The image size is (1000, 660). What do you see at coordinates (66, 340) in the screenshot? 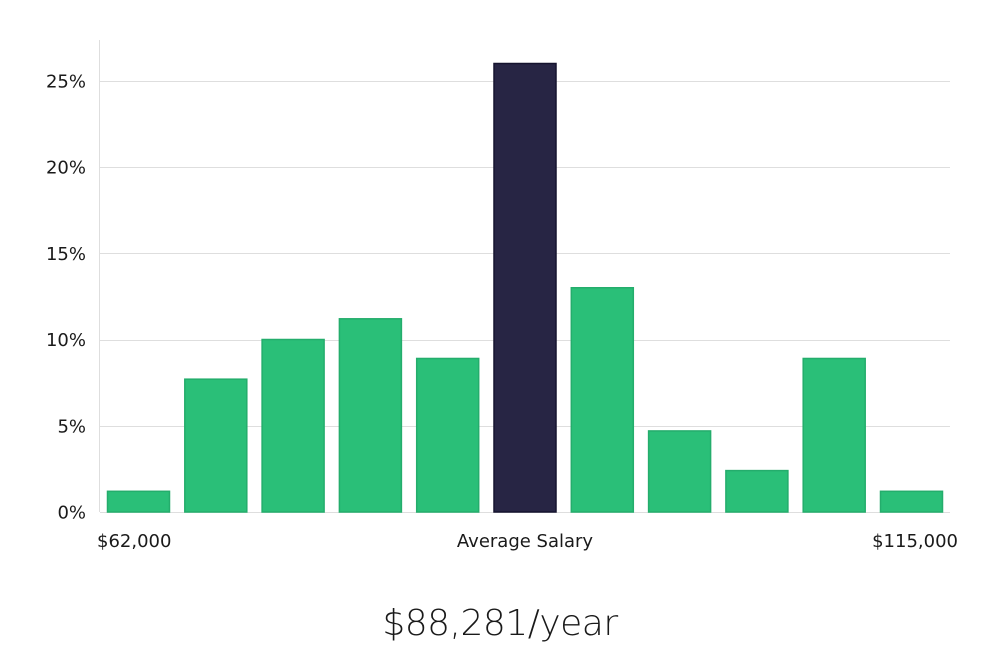
I see `y-tick-label: 10%` at bounding box center [66, 340].